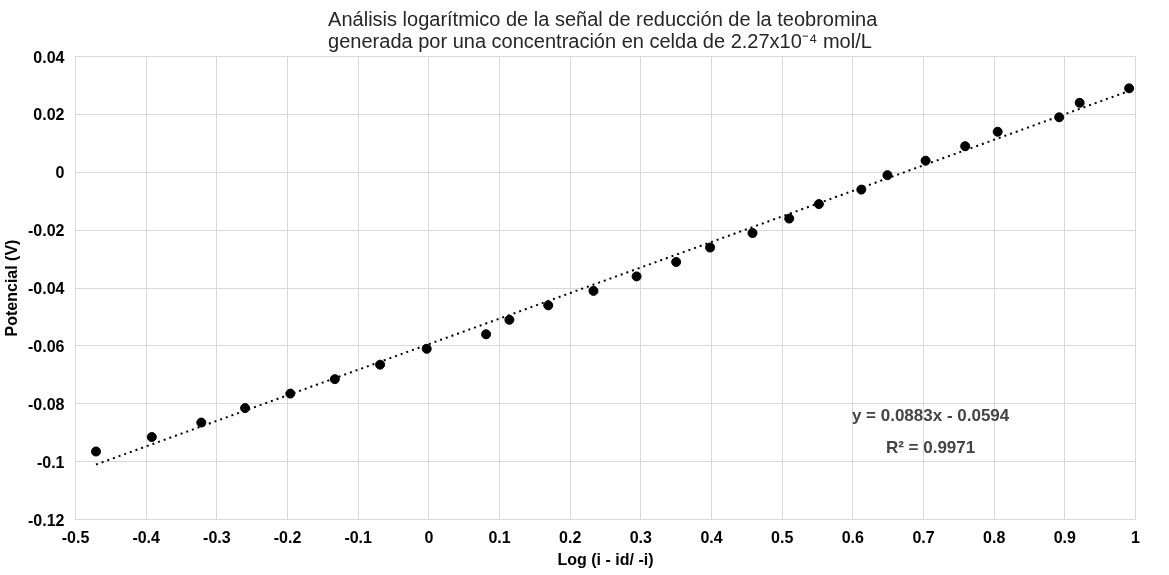  Describe the element at coordinates (711, 537) in the screenshot. I see `x-tick-label: 0.4` at that location.